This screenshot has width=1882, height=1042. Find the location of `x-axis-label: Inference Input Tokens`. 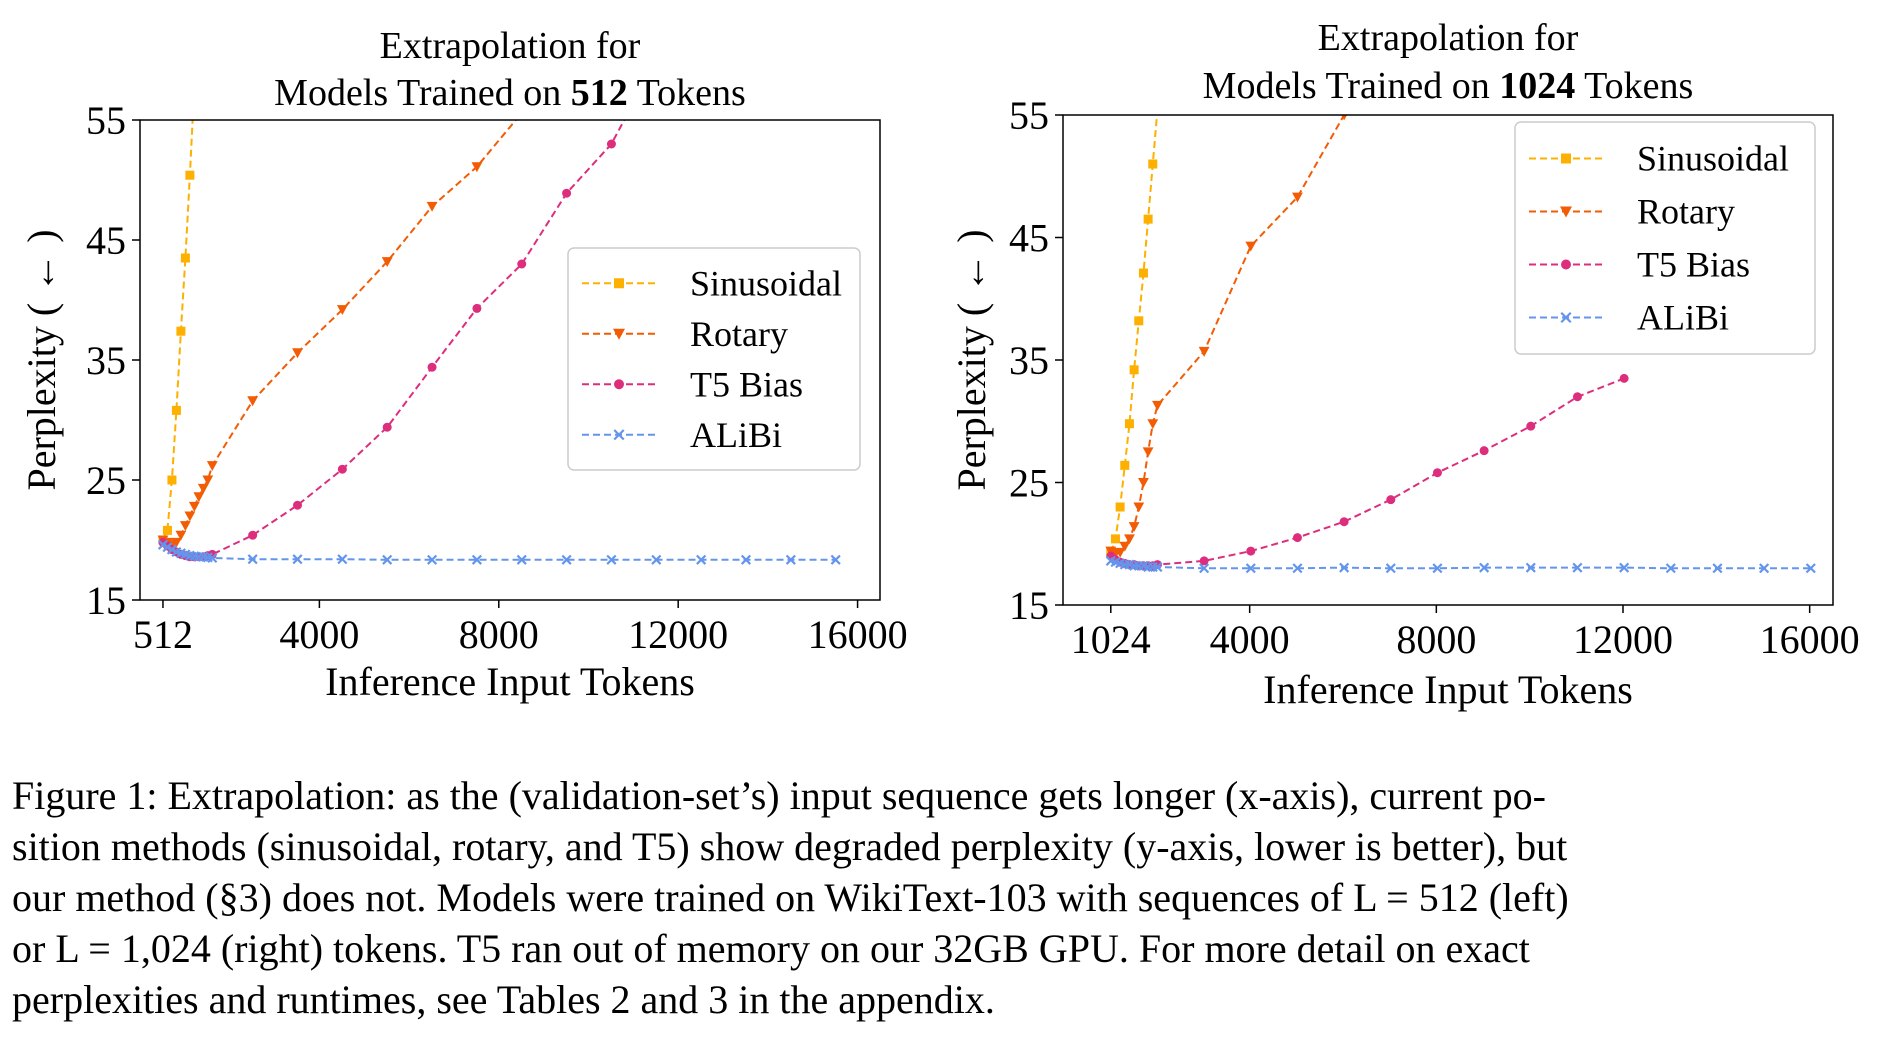

x-axis-label: Inference Input Tokens is located at coordinates (1448, 689).